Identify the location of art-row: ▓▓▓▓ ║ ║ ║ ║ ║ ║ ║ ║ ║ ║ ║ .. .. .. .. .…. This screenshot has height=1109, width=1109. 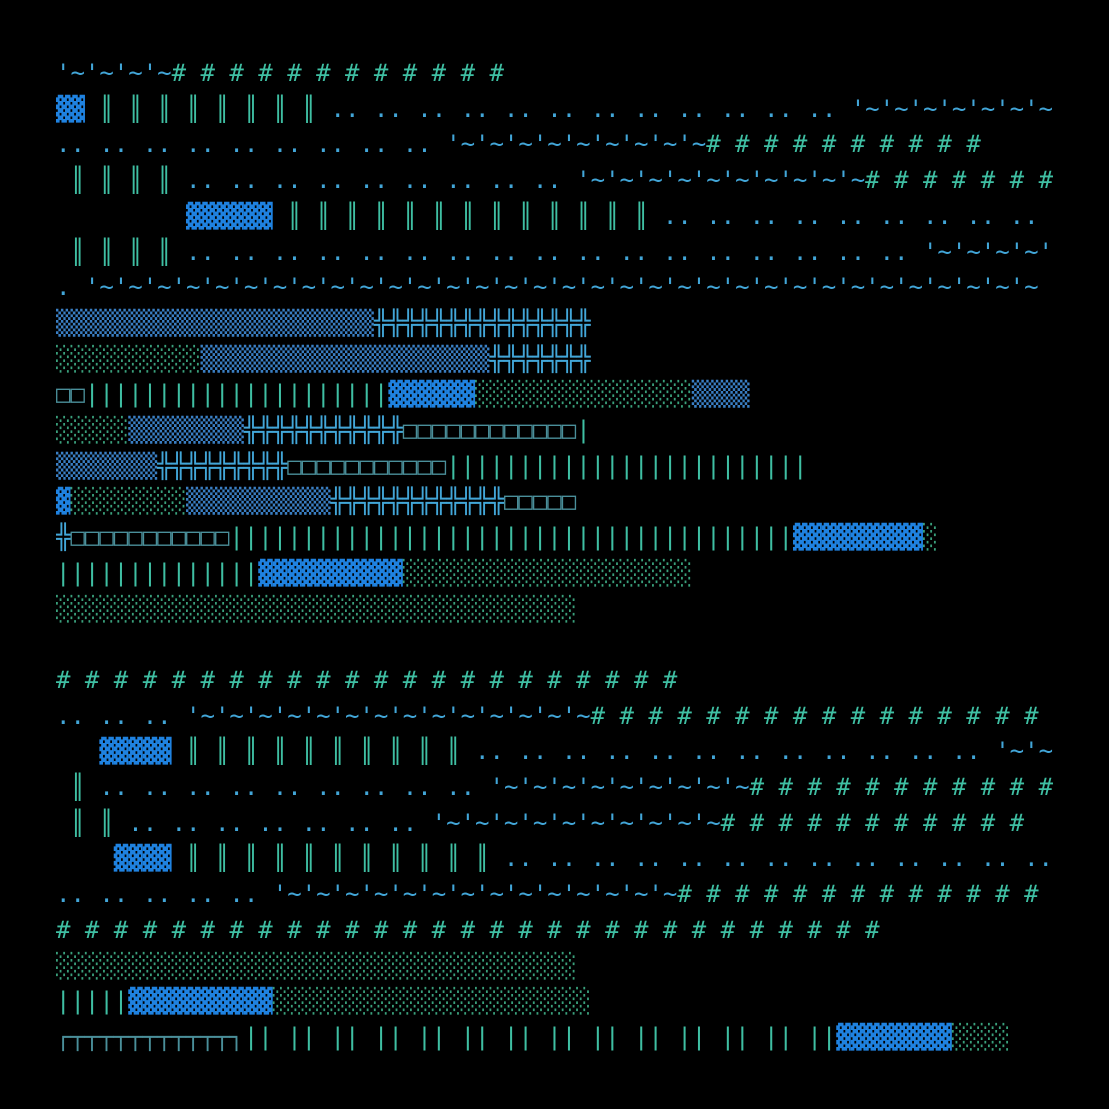
(554, 858).